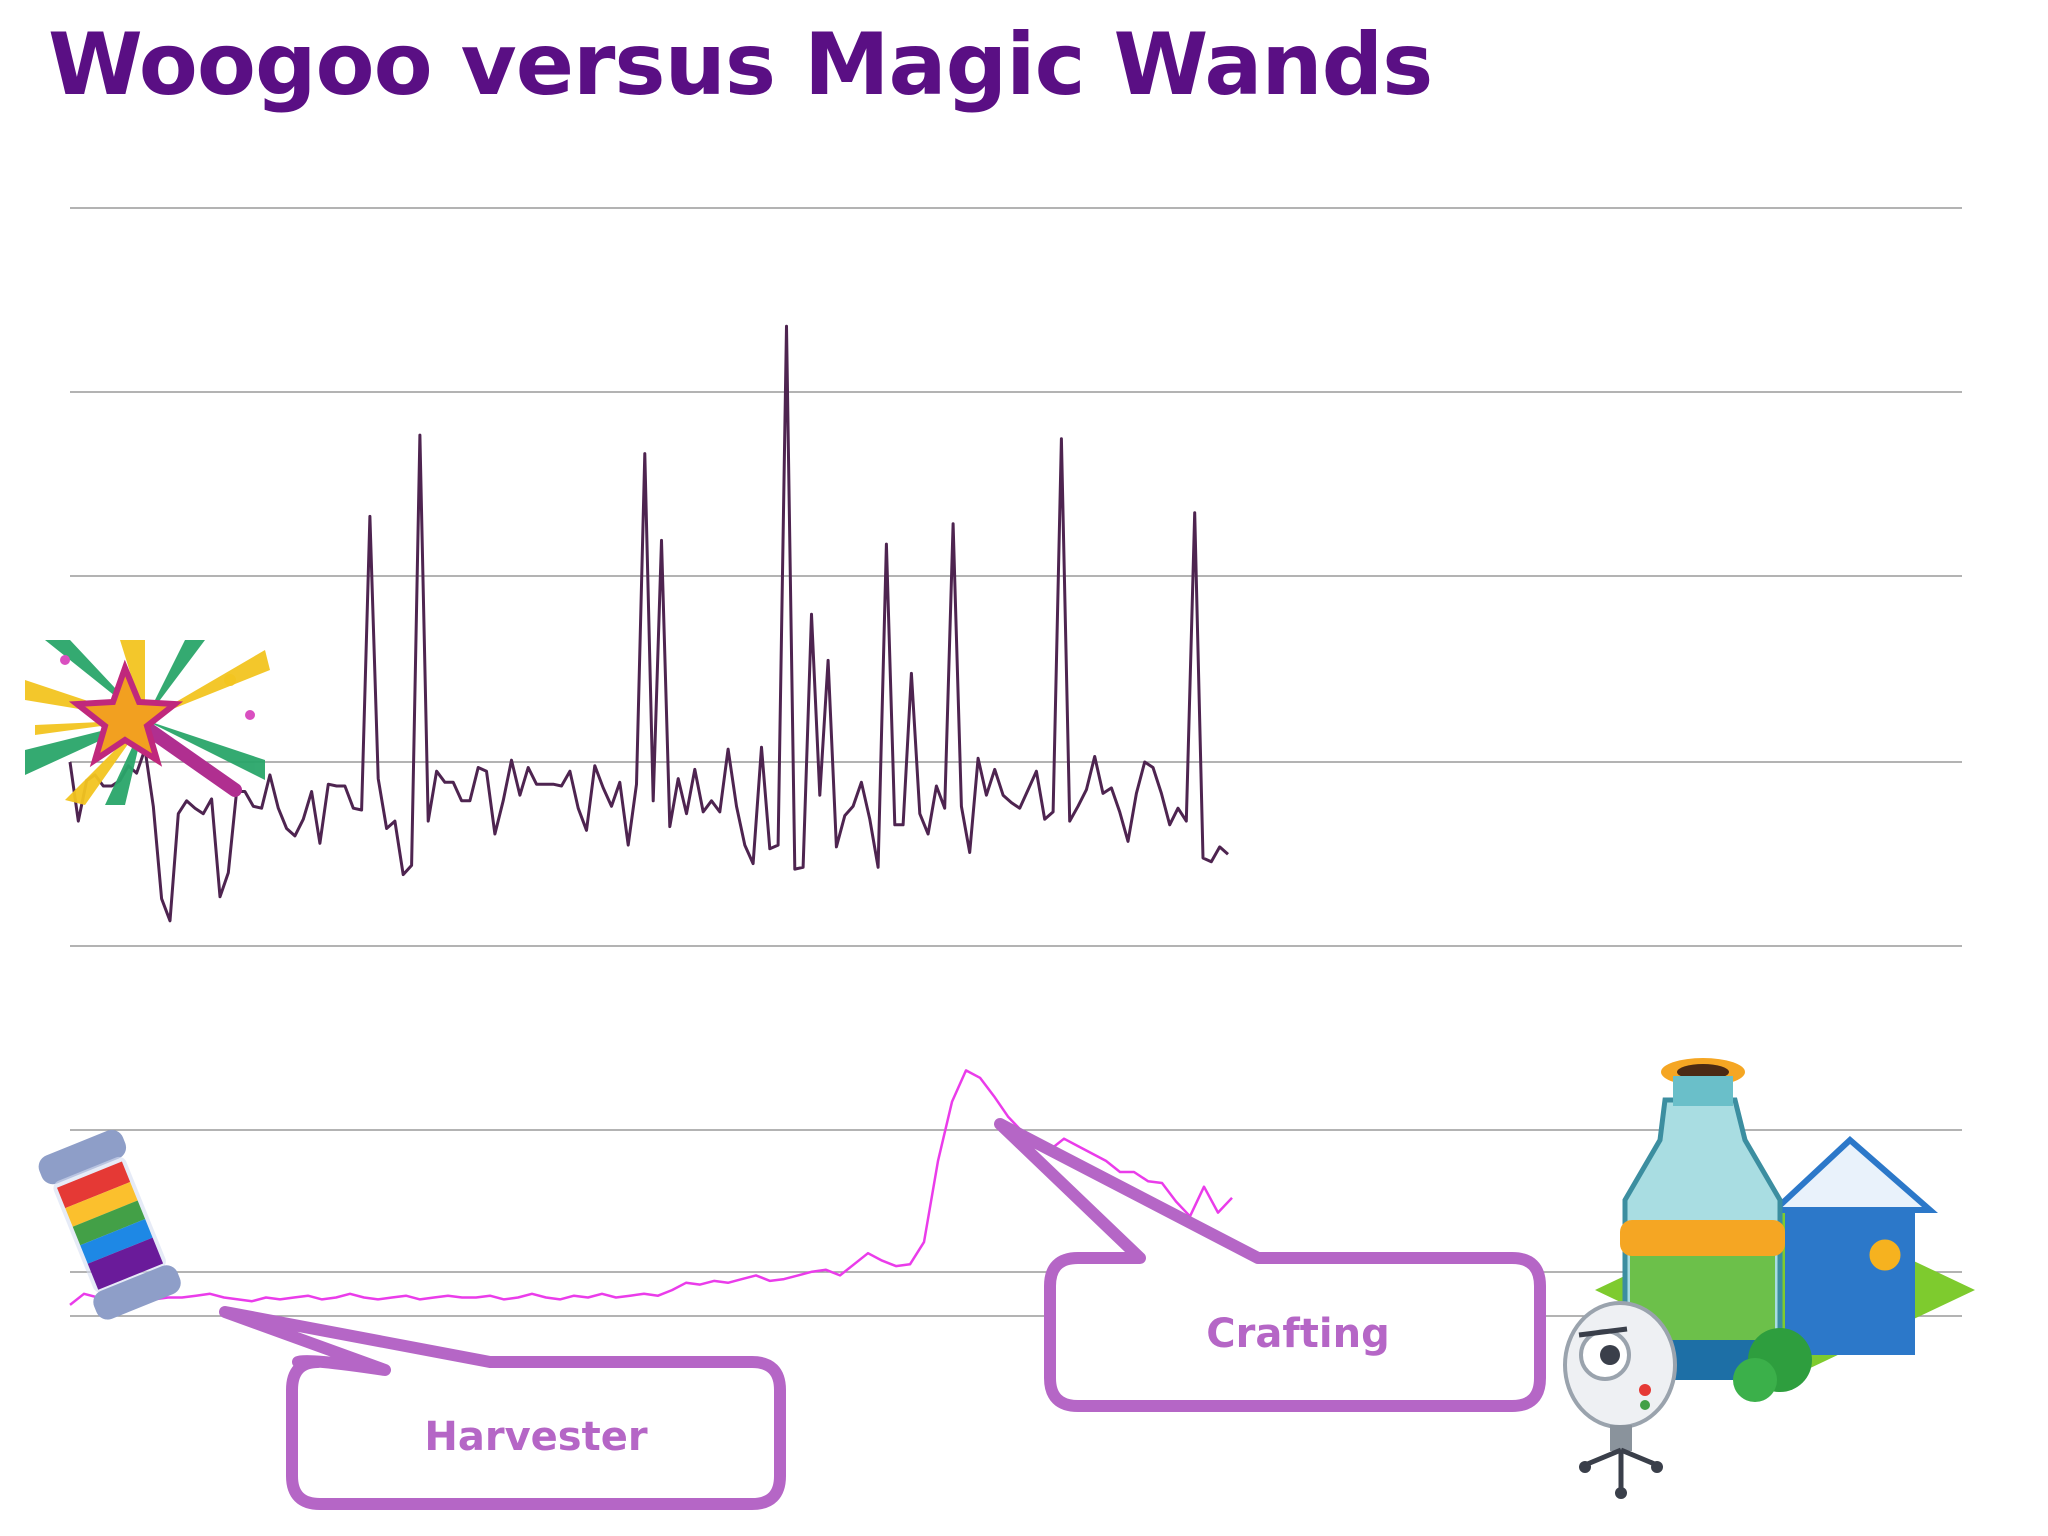  I want to click on crafting-callout: Crafting, so click(1270, 1265).